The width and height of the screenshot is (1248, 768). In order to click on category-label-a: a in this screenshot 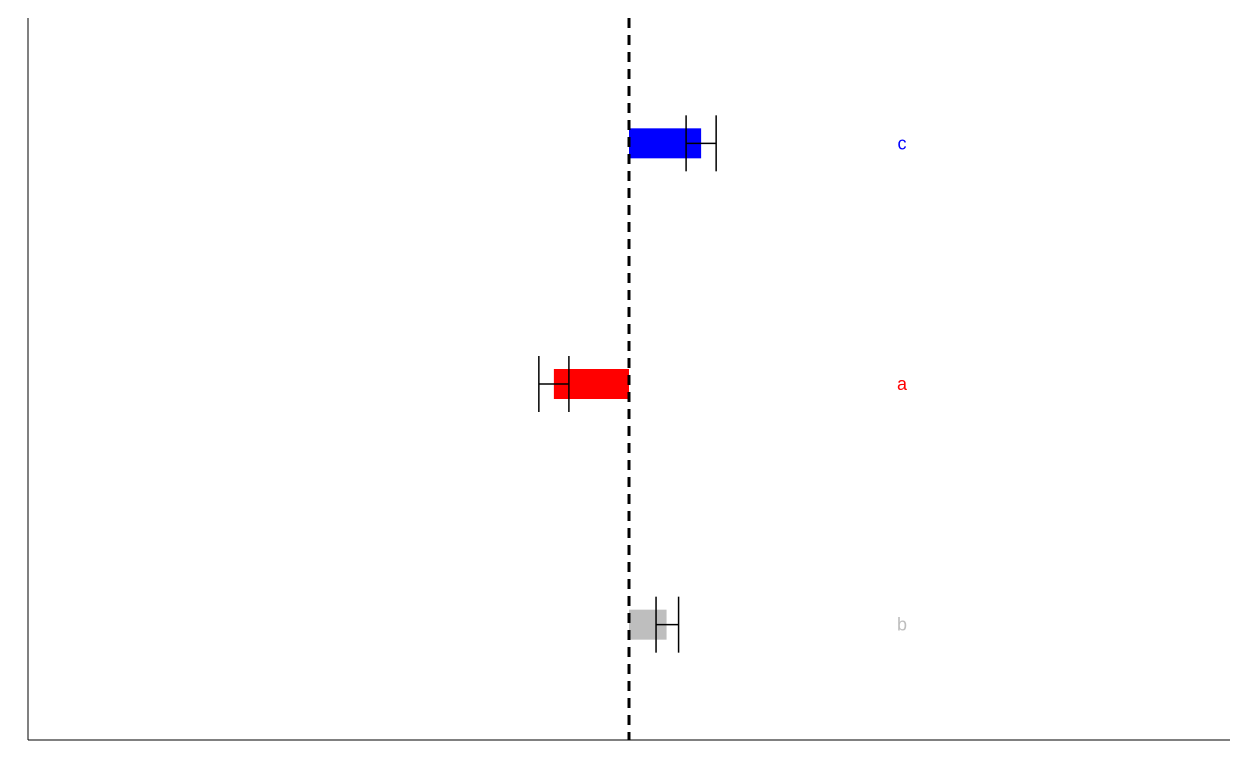, I will do `click(902, 384)`.